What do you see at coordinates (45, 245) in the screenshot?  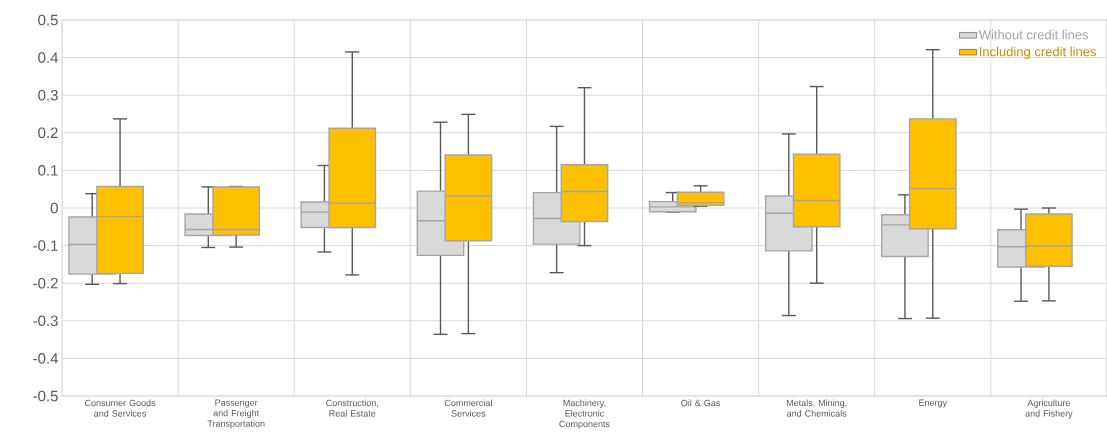 I see `y-tick-label: -0.1` at bounding box center [45, 245].